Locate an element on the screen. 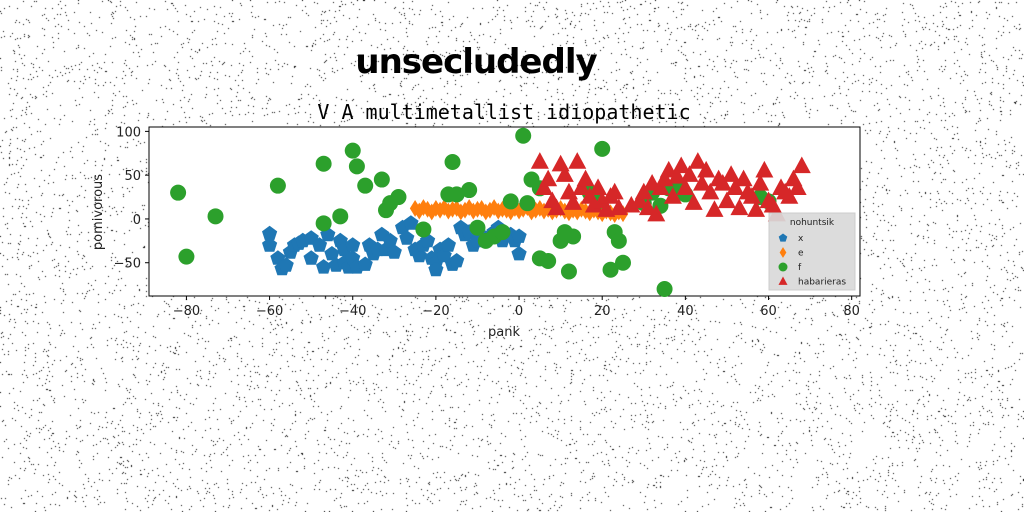  y-axis-label: pomivorous is located at coordinates (98, 212).